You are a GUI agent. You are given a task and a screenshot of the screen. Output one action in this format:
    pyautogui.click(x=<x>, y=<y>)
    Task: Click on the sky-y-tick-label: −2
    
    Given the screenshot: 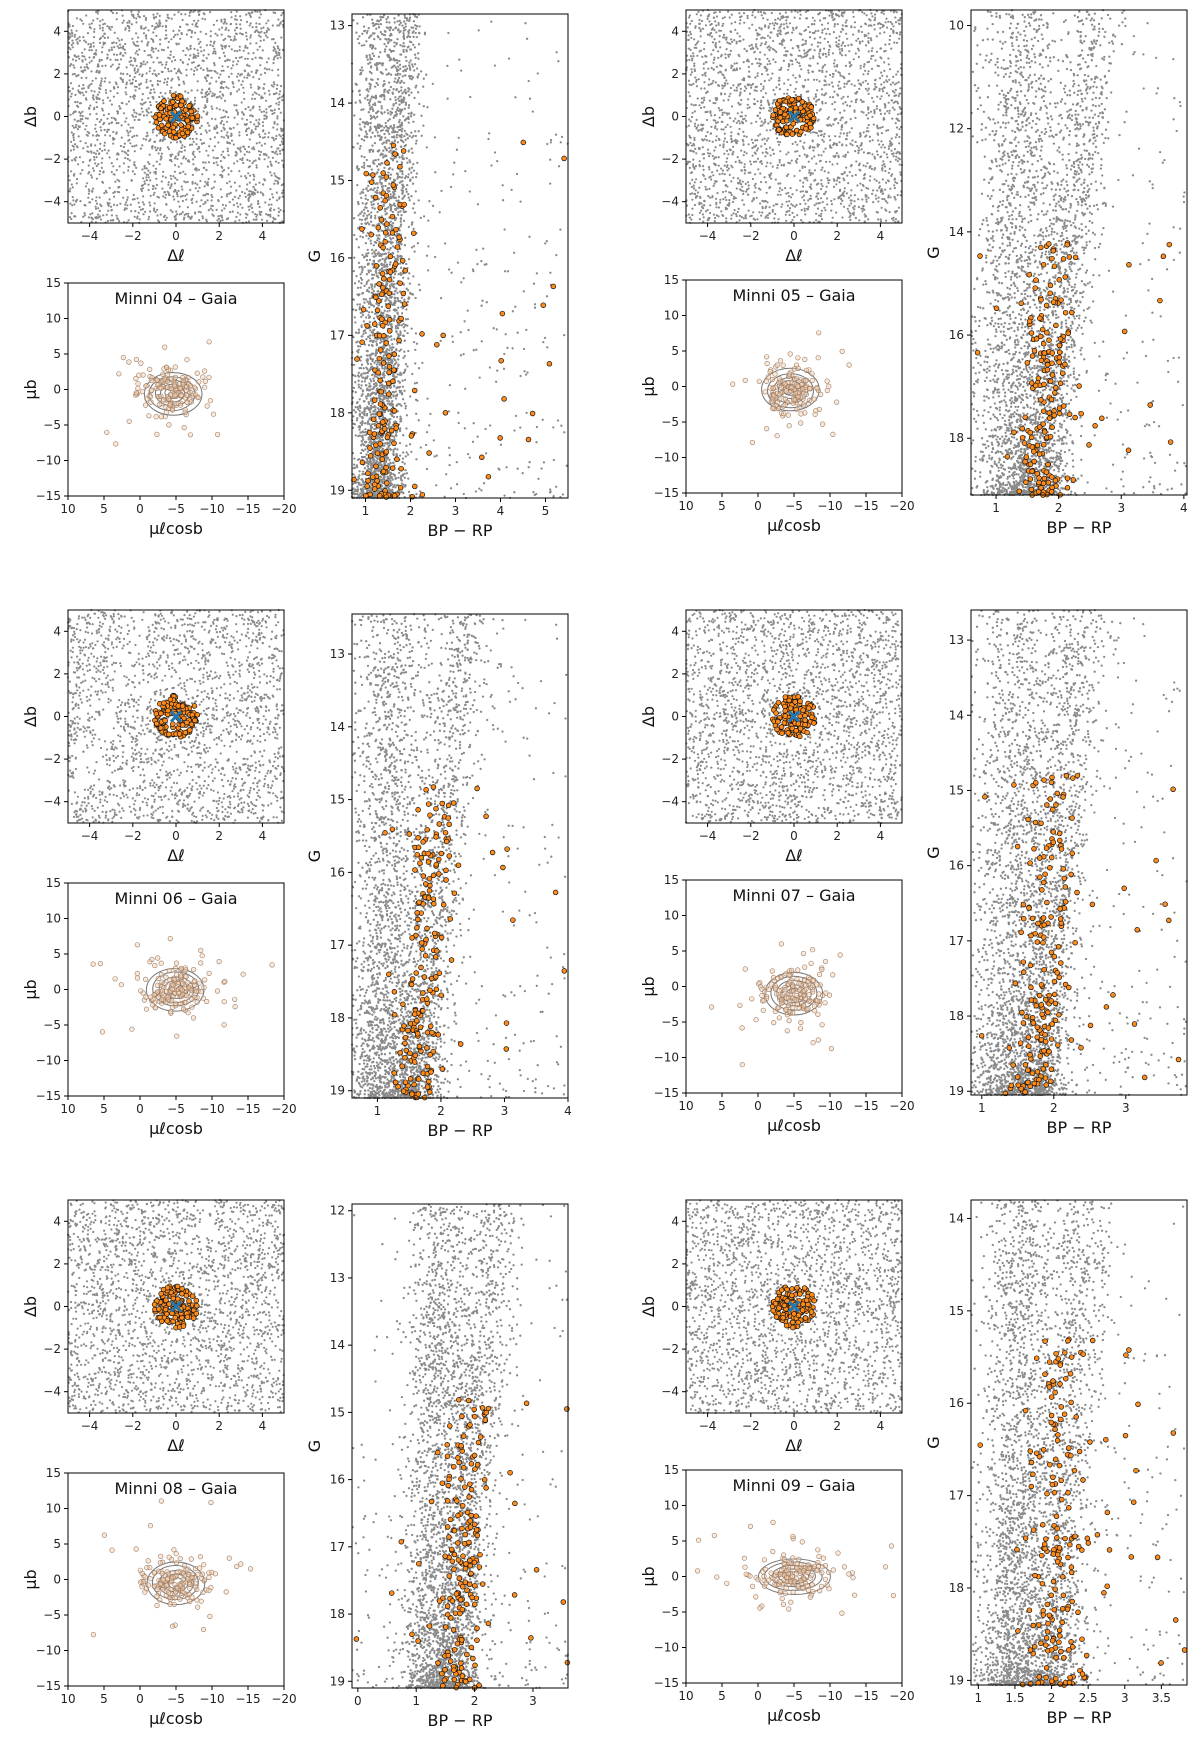 What is the action you would take?
    pyautogui.click(x=52, y=159)
    